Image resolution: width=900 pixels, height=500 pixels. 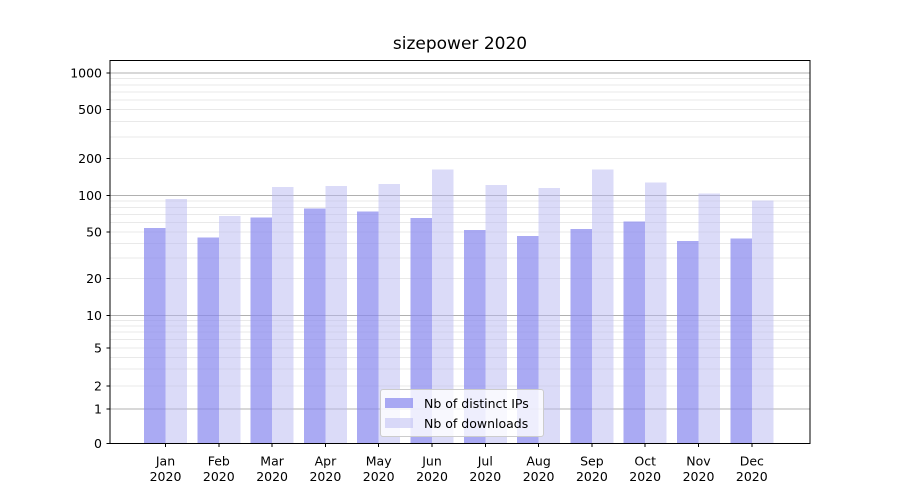 I want to click on x-tick-label-month: Jan, so click(x=165, y=461).